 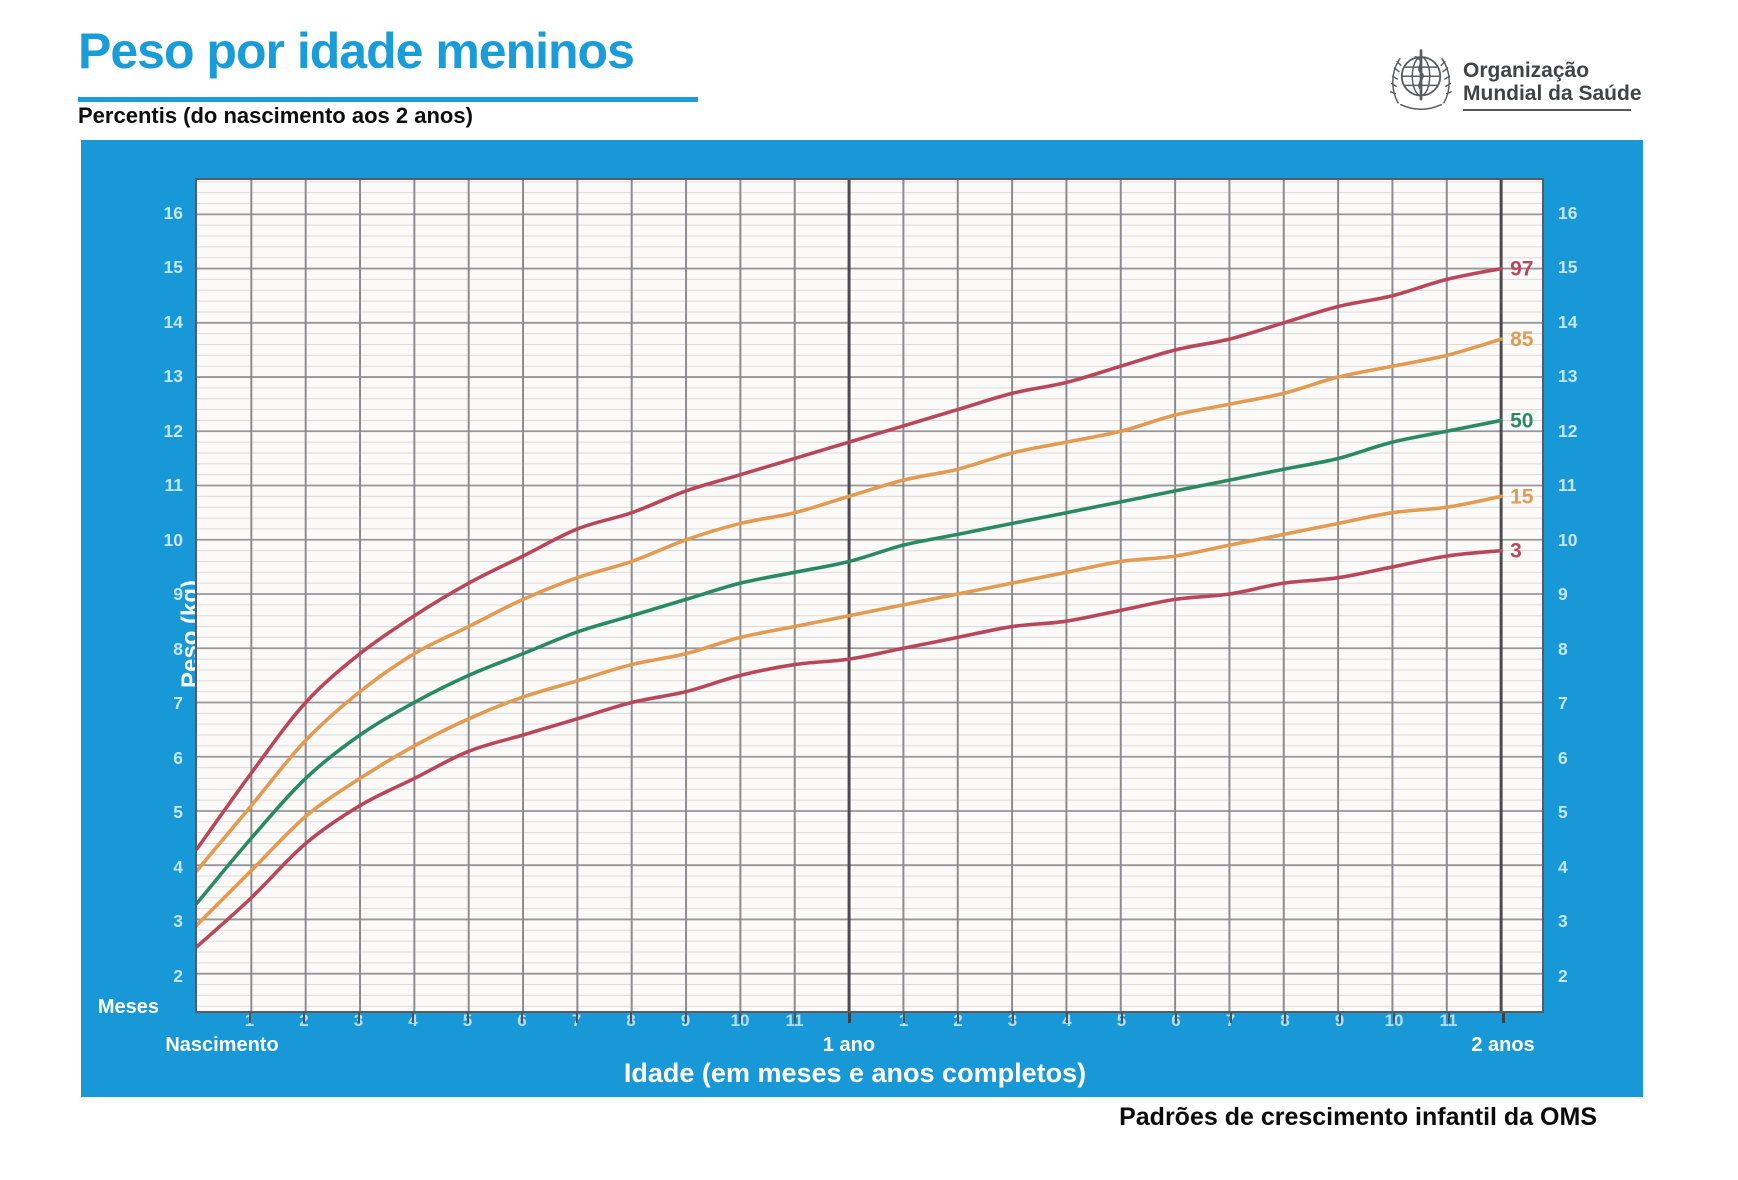 I want to click on y-tick-label-left-12: 12, so click(x=173, y=430).